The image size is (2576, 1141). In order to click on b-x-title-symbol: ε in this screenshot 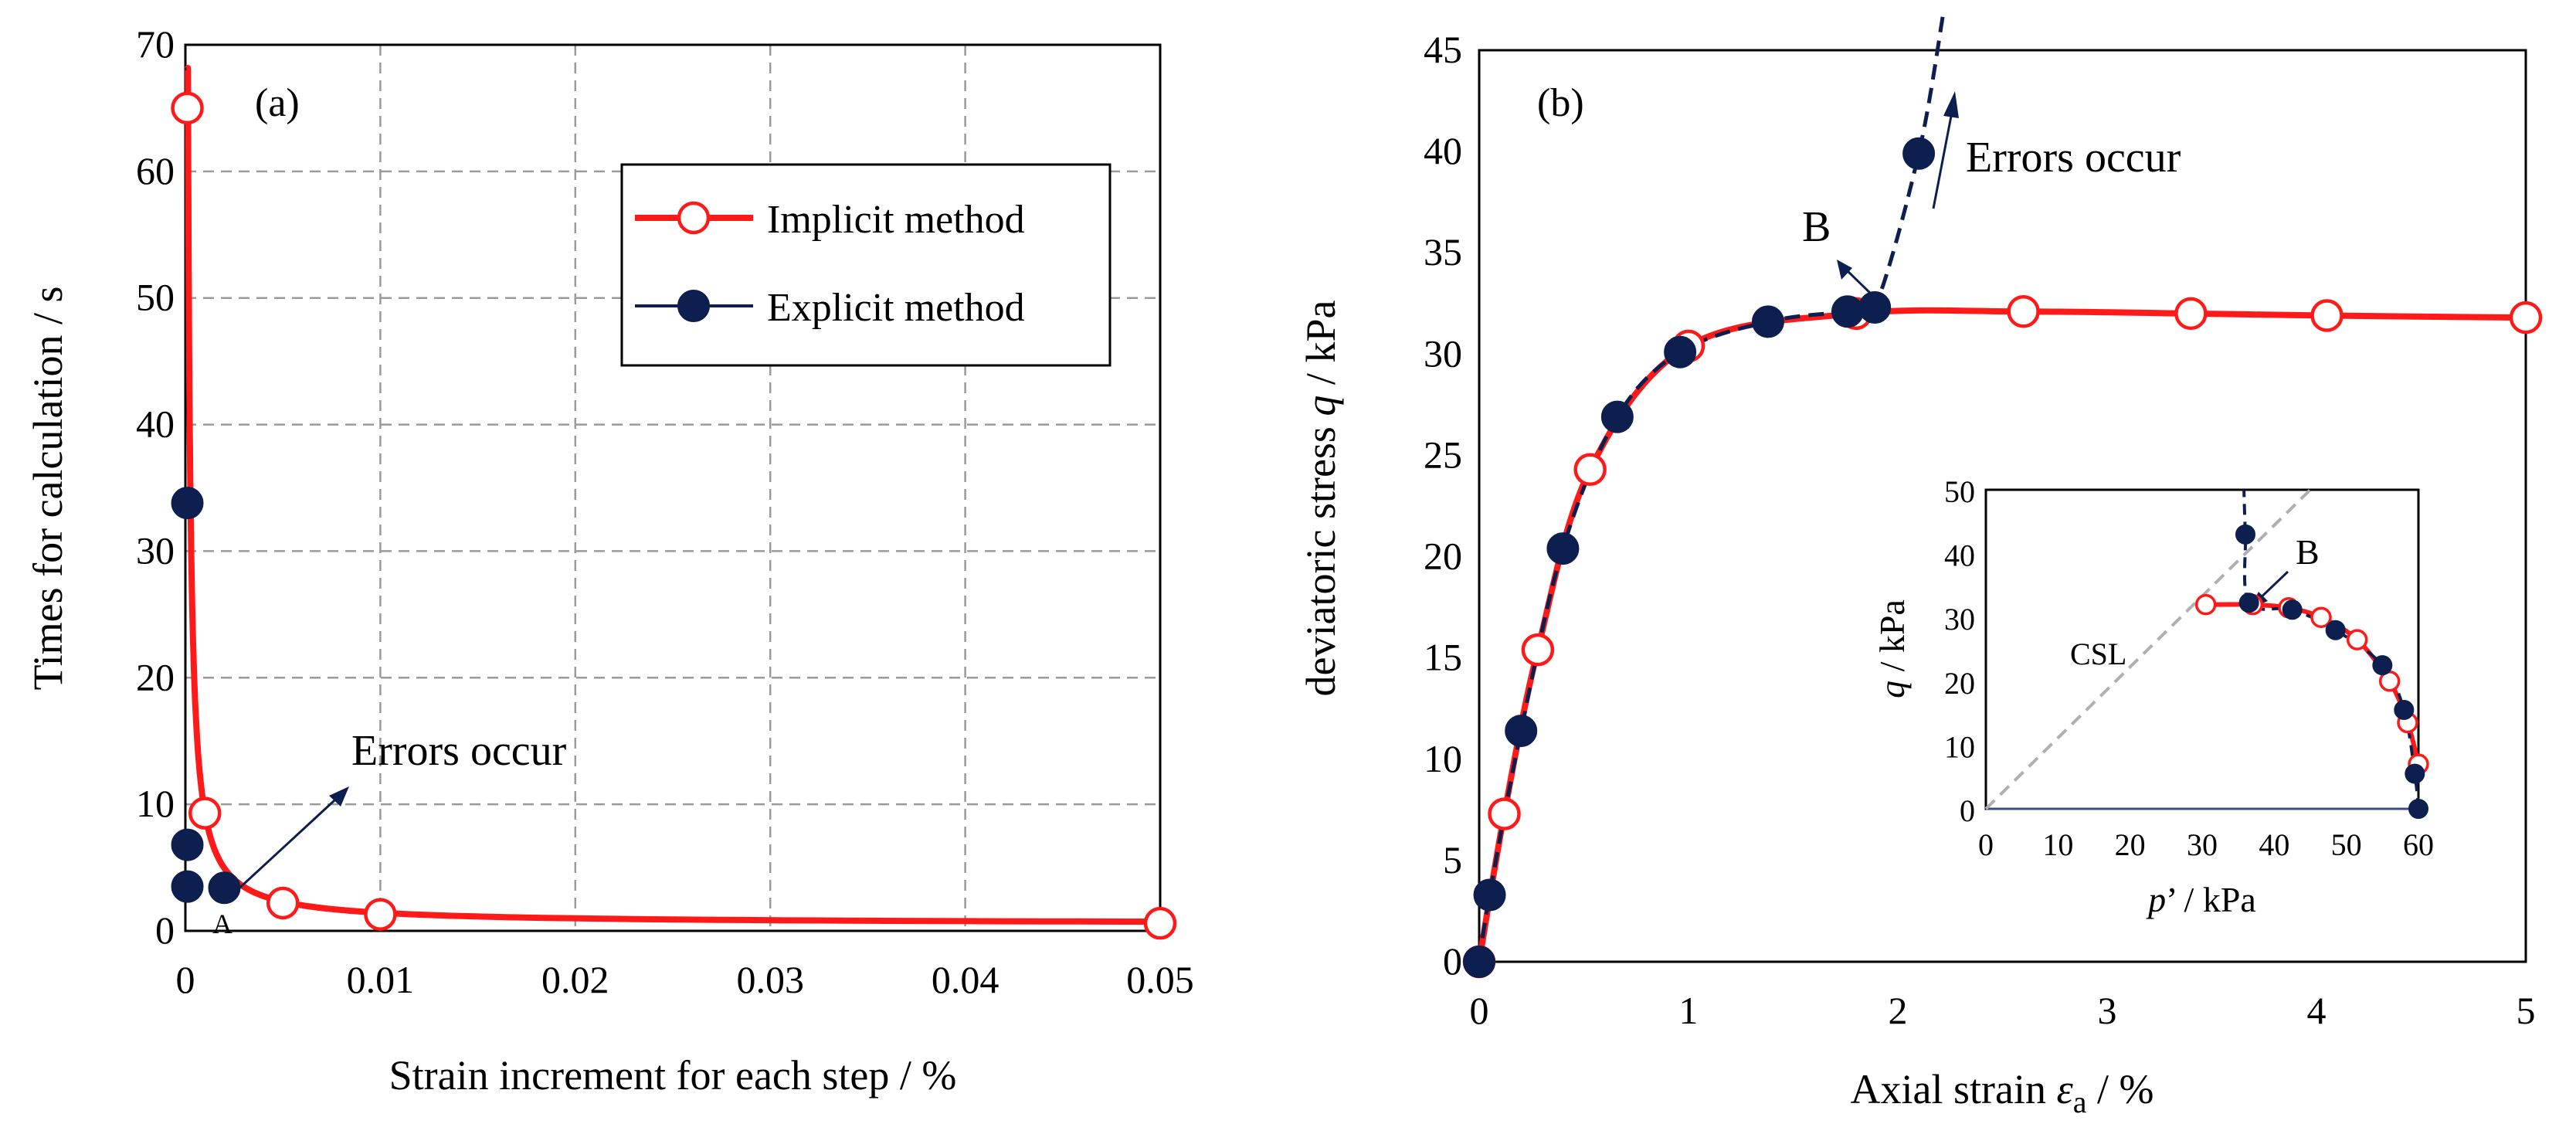, I will do `click(2064, 1089)`.